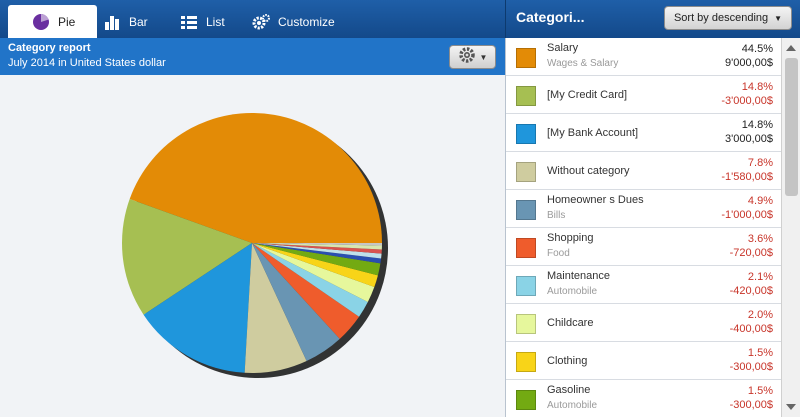 The width and height of the screenshot is (800, 417). Describe the element at coordinates (747, 177) in the screenshot. I see `category-amount: -1'580,00$` at that location.